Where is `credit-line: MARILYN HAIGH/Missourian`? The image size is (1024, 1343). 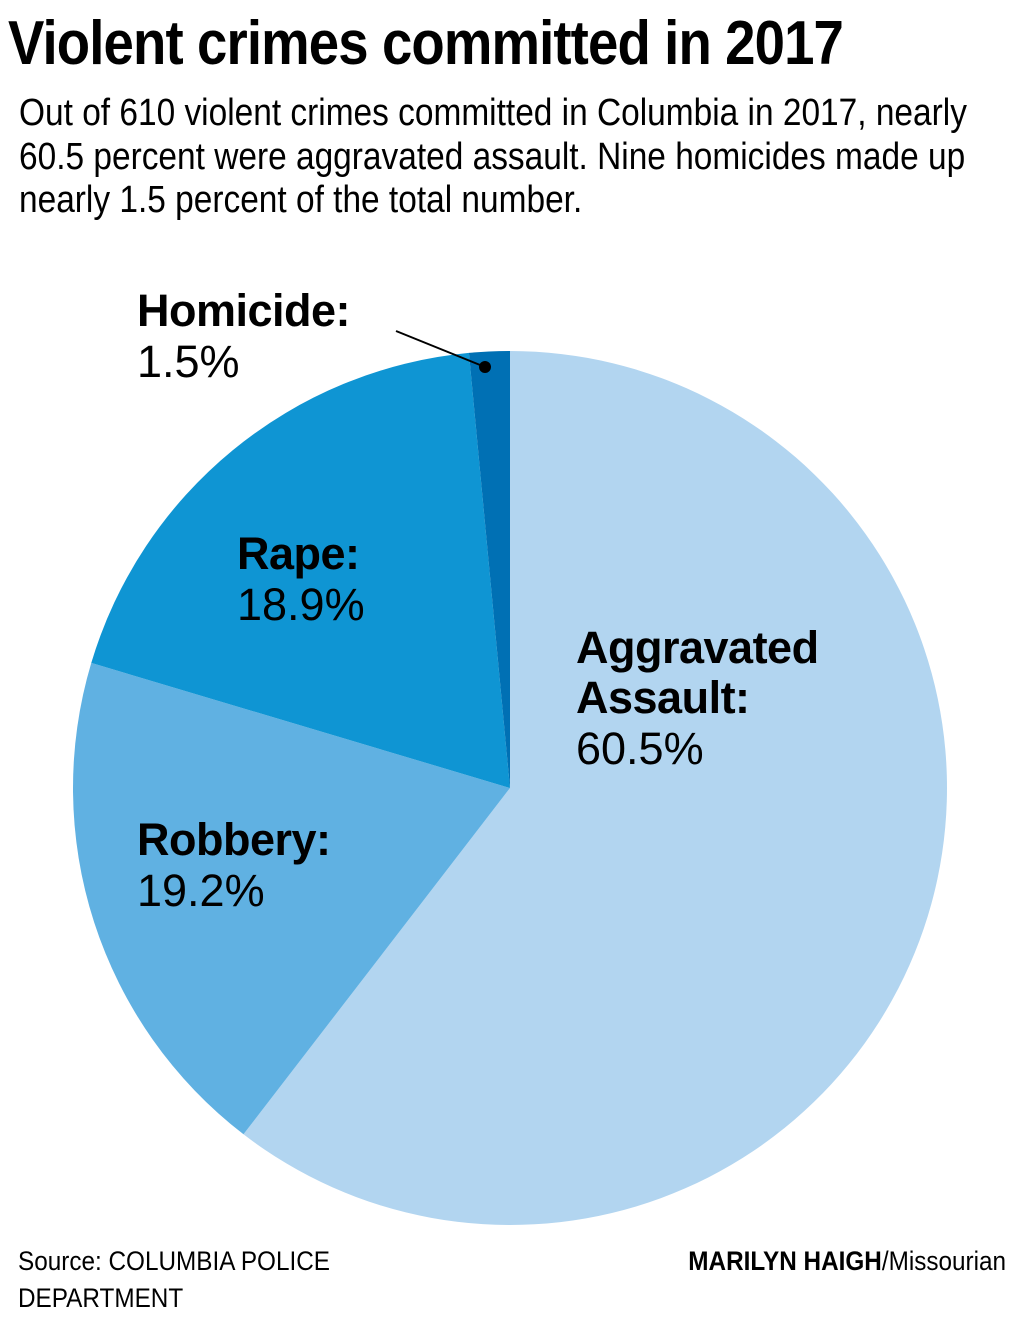
credit-line: MARILYN HAIGH/Missourian is located at coordinates (847, 1261).